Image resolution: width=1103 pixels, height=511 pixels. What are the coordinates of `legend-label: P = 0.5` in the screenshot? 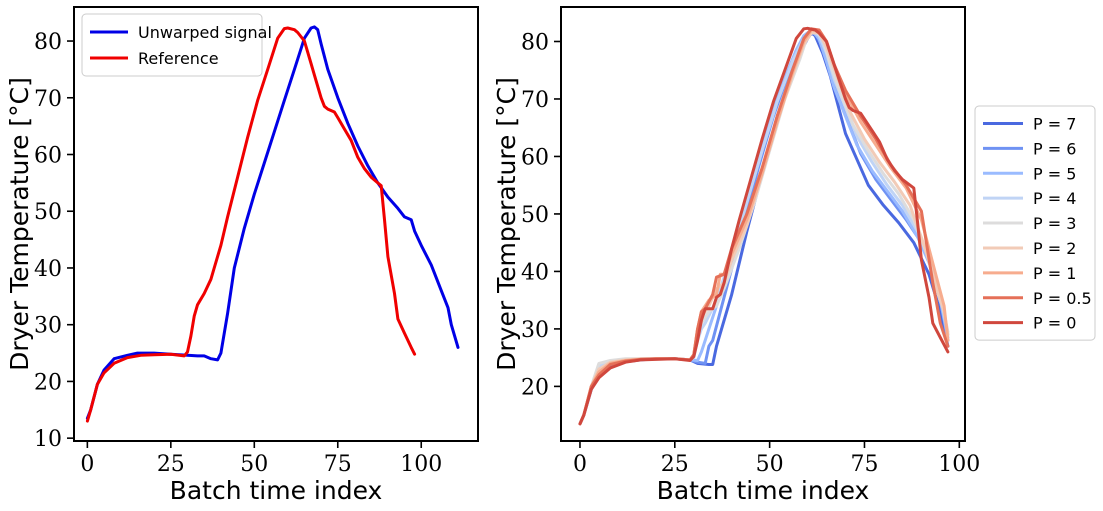 It's located at (1062, 298).